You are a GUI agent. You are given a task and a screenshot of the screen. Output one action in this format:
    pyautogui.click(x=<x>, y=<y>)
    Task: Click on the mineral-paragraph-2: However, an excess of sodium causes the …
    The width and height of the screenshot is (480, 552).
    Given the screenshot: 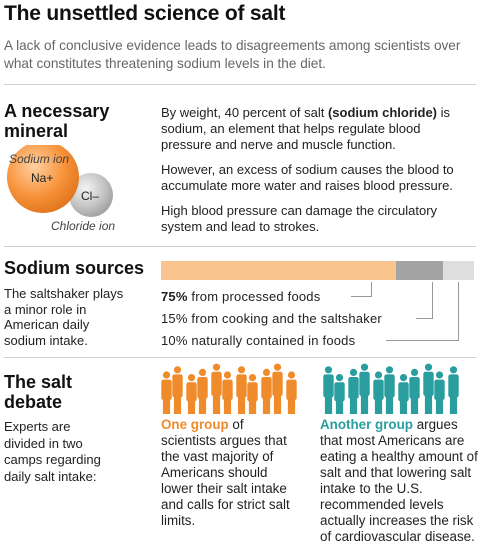 What is the action you would take?
    pyautogui.click(x=307, y=177)
    